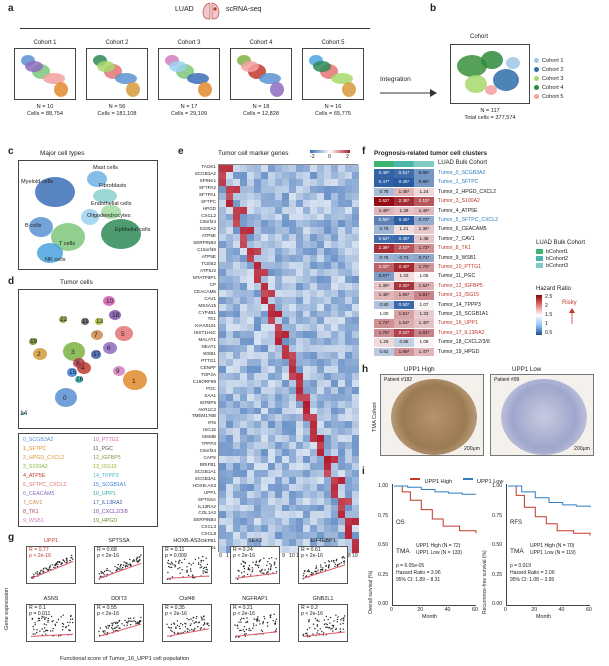  I want to click on correlation-stat: R = 0.55, so click(107, 608).